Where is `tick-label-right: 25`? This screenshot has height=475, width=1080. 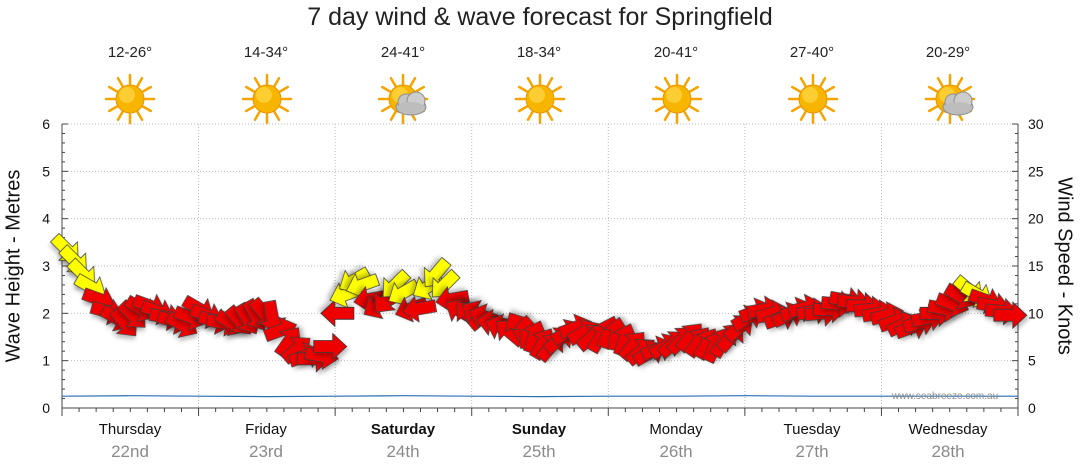 tick-label-right: 25 is located at coordinates (1036, 171).